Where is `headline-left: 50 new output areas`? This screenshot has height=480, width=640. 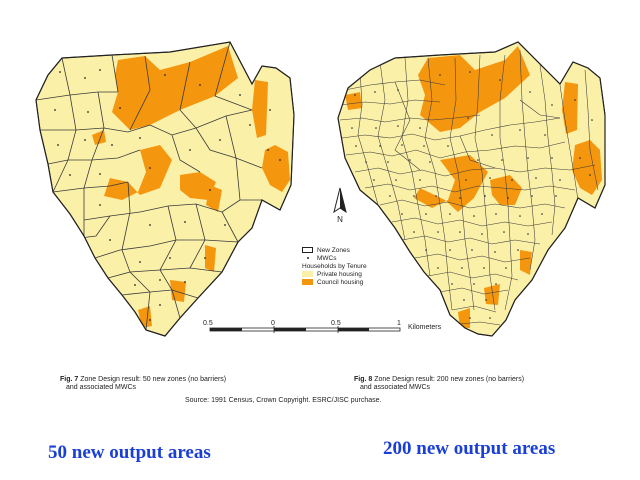 headline-left: 50 new output areas is located at coordinates (129, 452).